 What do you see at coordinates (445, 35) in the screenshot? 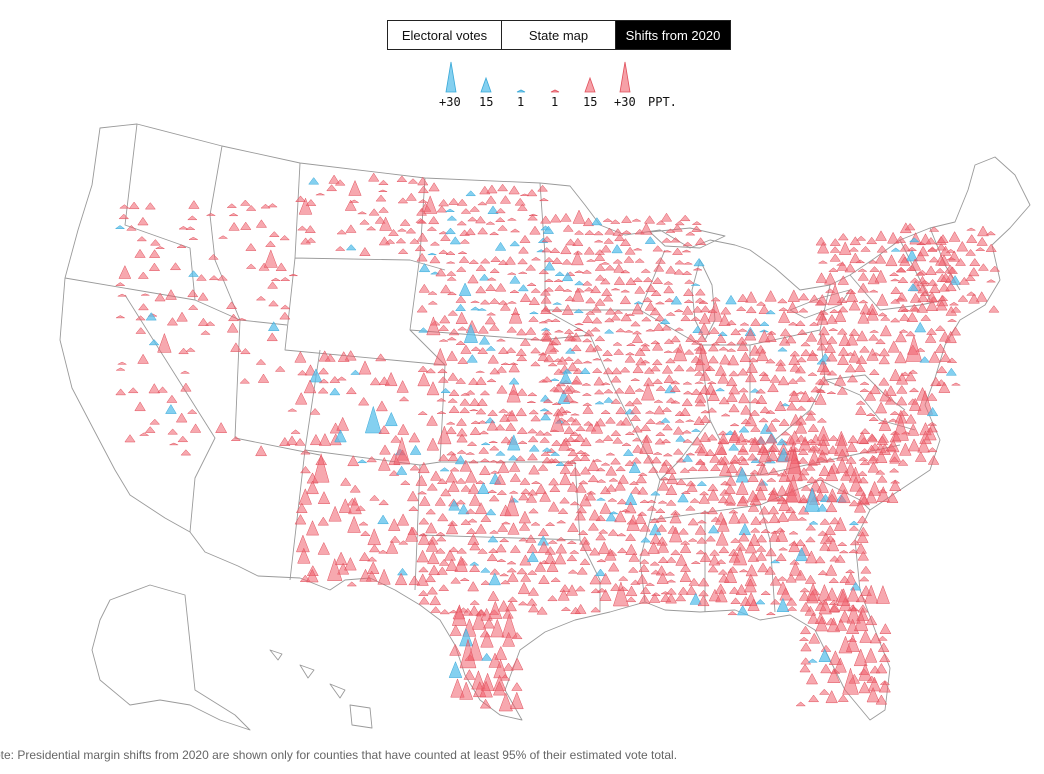
I see `tab-electoral-votes: Electoral votes` at bounding box center [445, 35].